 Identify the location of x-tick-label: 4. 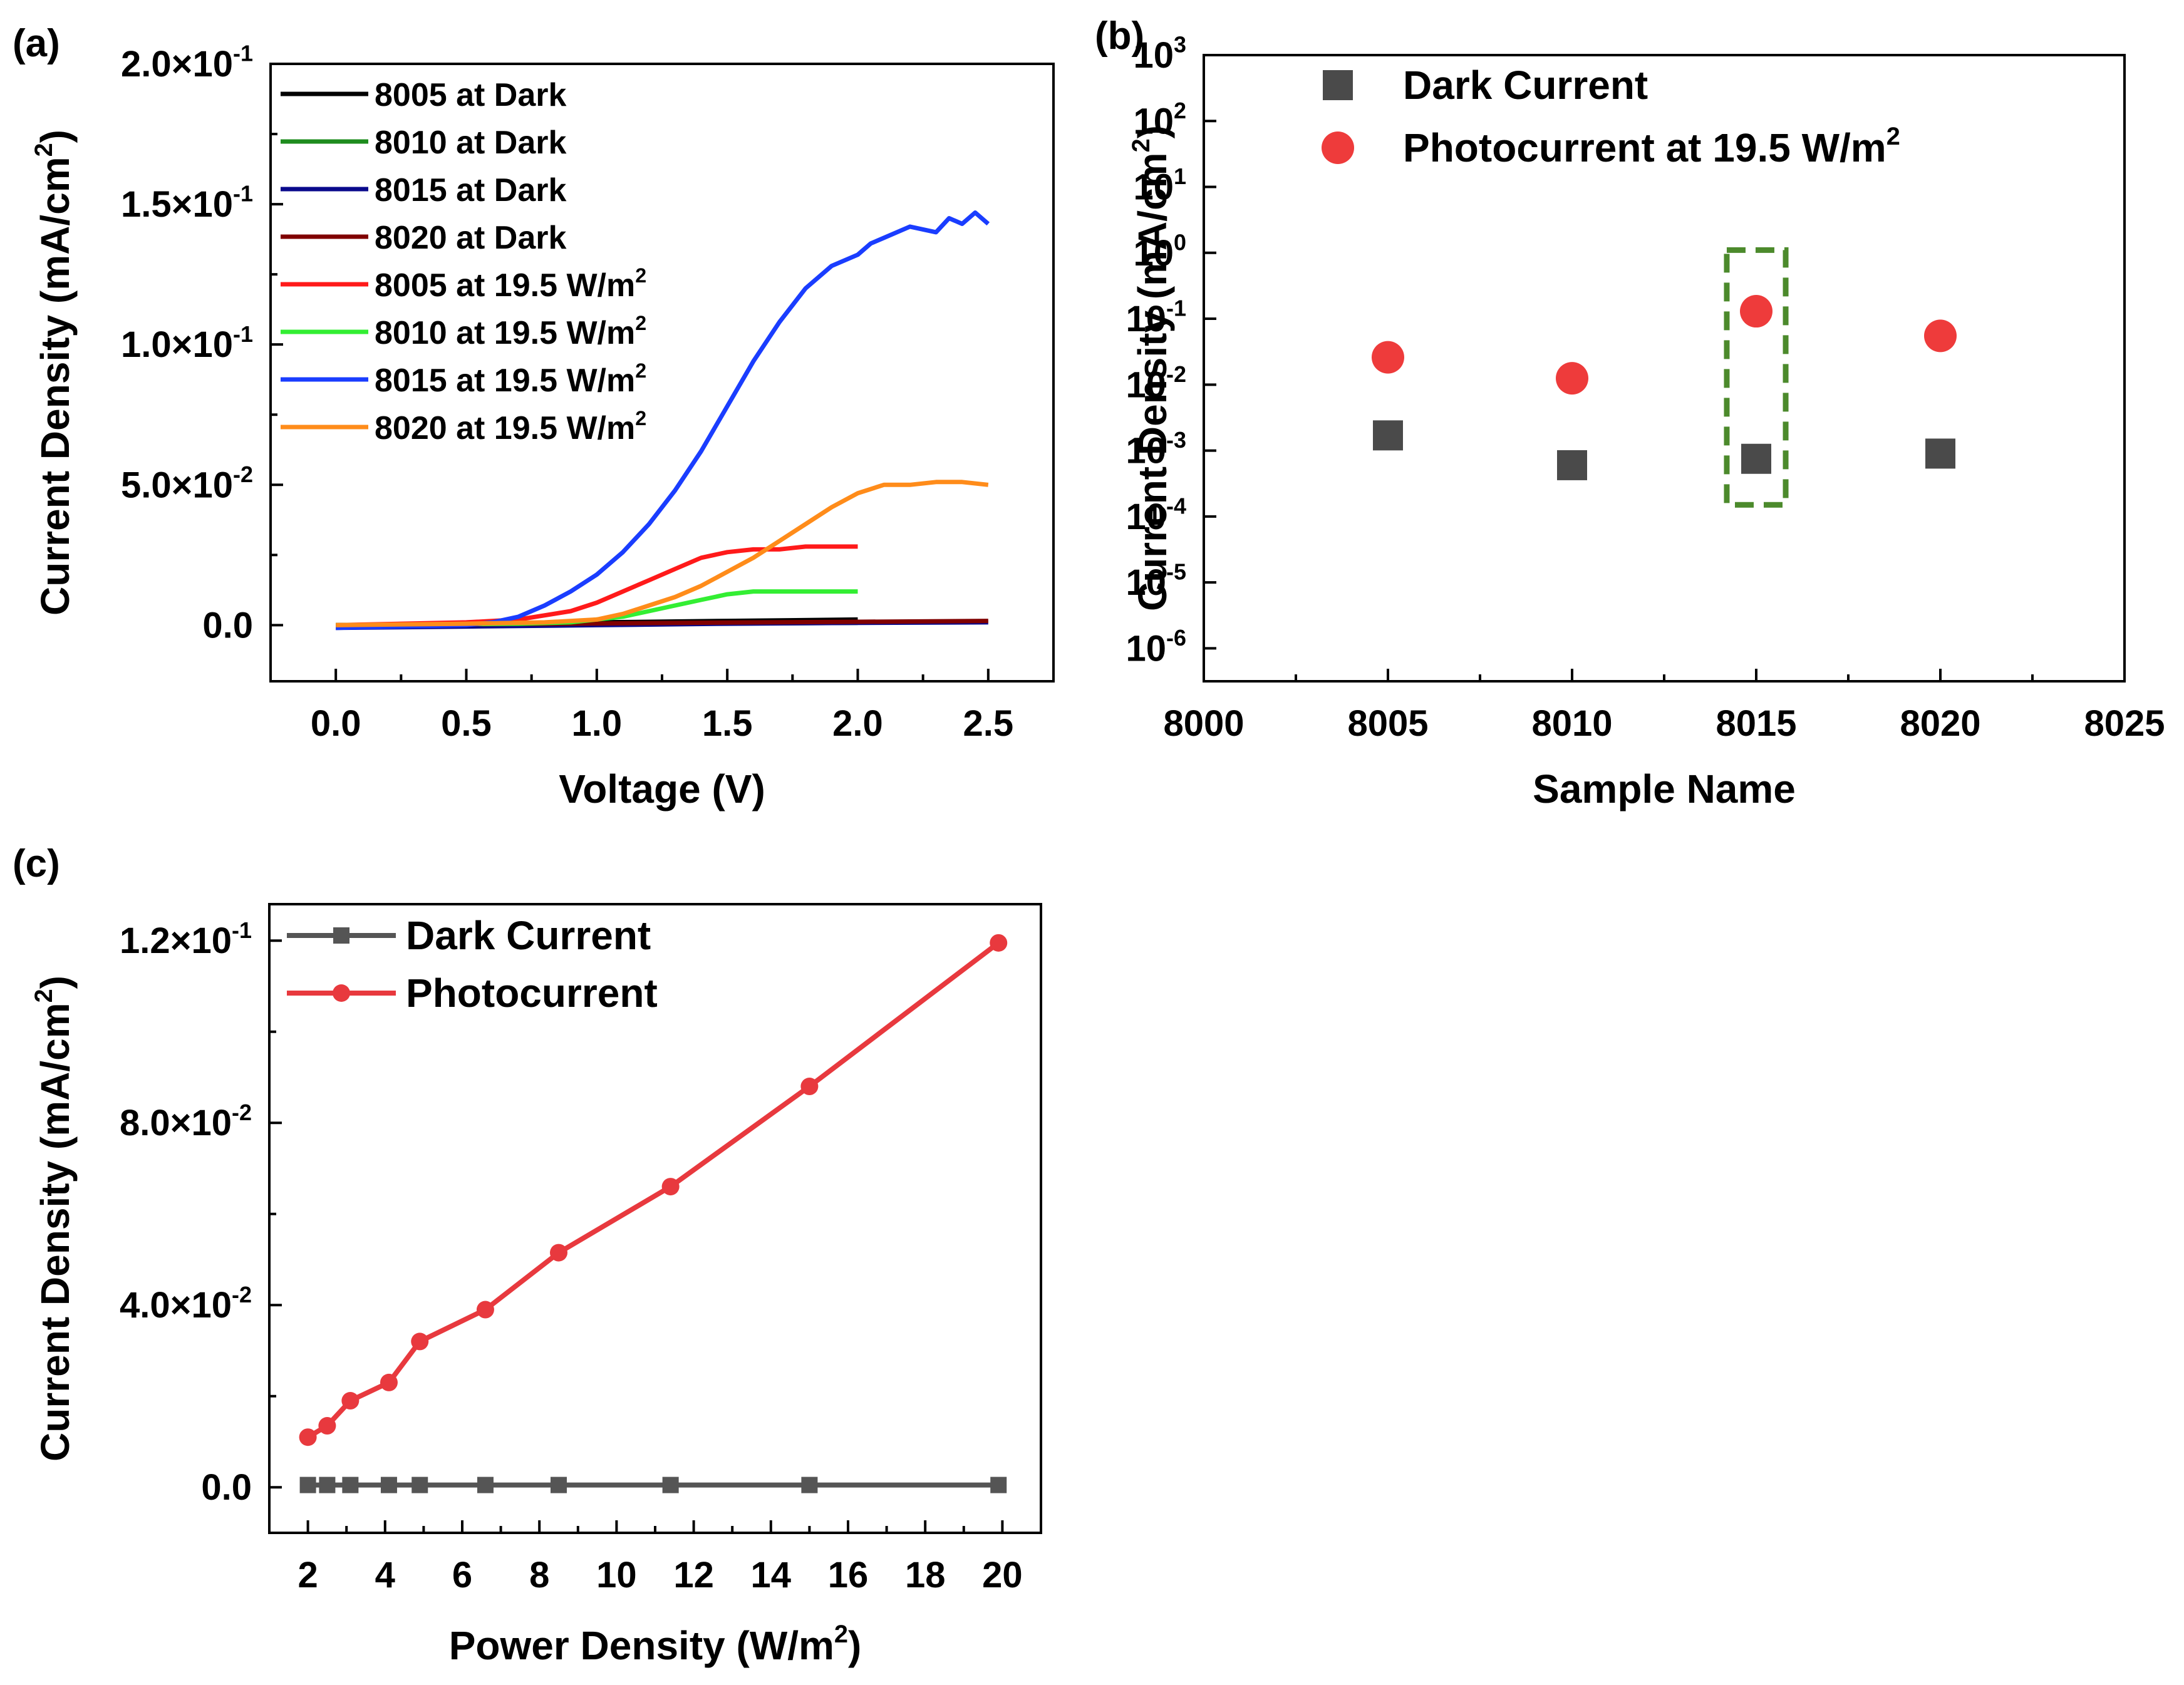
(385, 1575).